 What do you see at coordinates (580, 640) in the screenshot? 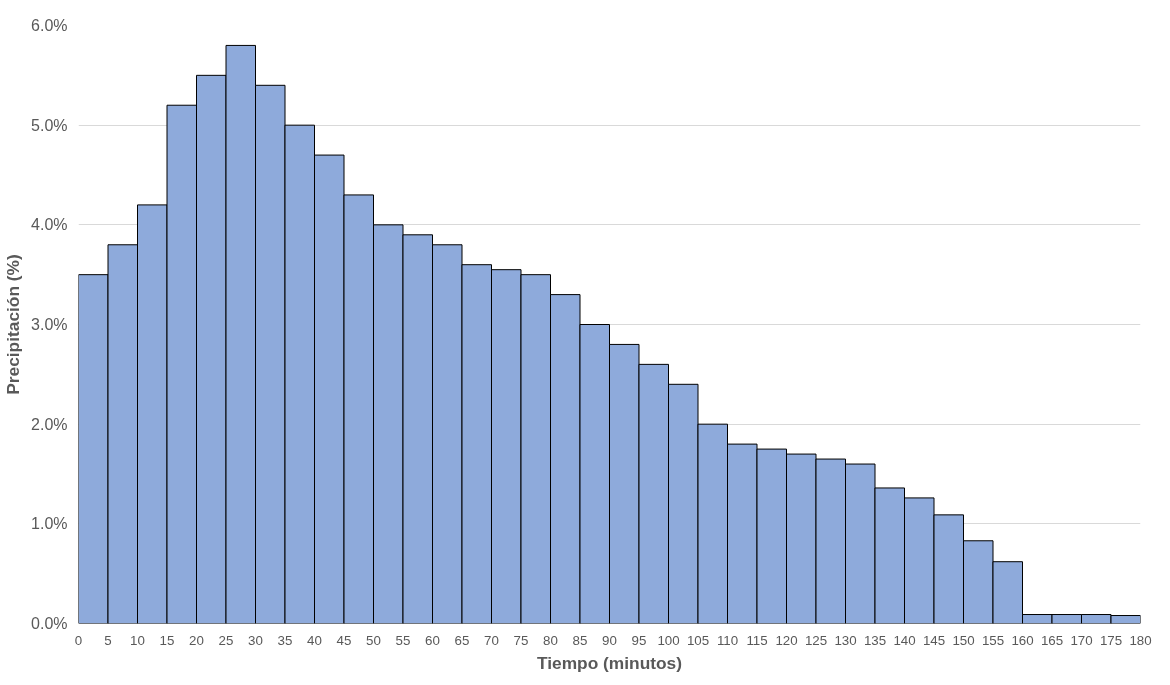
I see `x-tick-label: 85` at bounding box center [580, 640].